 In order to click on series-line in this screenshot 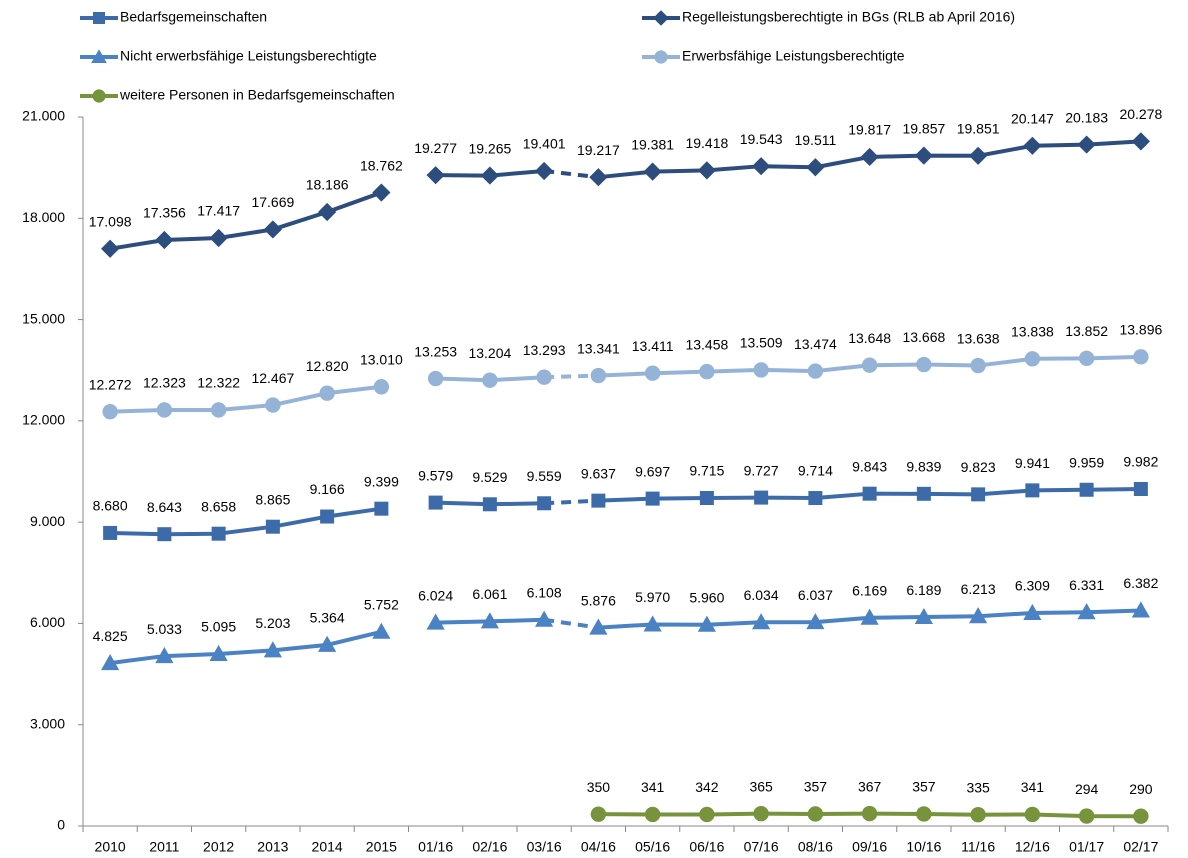, I will do `click(245, 647)`.